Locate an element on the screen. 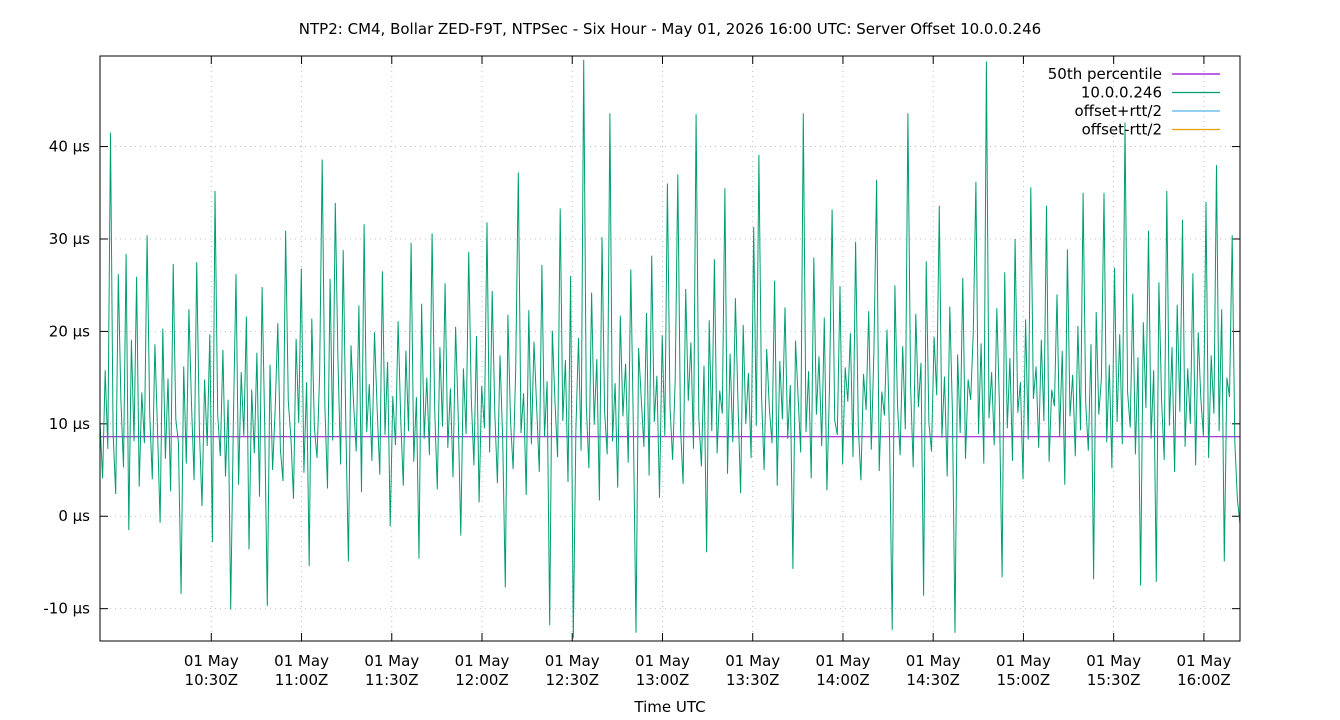 The image size is (1340, 720). y-tick-label: 0 µs is located at coordinates (74, 516).